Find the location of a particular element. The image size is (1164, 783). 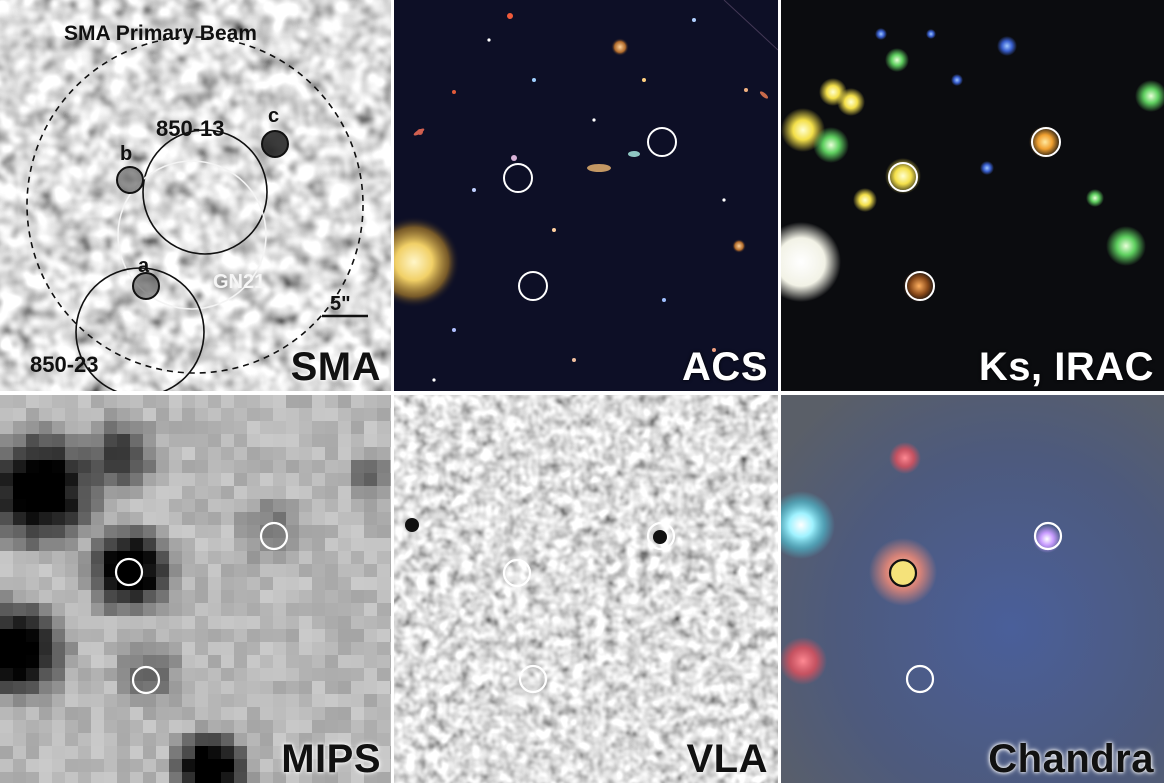

label-gn21: GN21 is located at coordinates (239, 282).